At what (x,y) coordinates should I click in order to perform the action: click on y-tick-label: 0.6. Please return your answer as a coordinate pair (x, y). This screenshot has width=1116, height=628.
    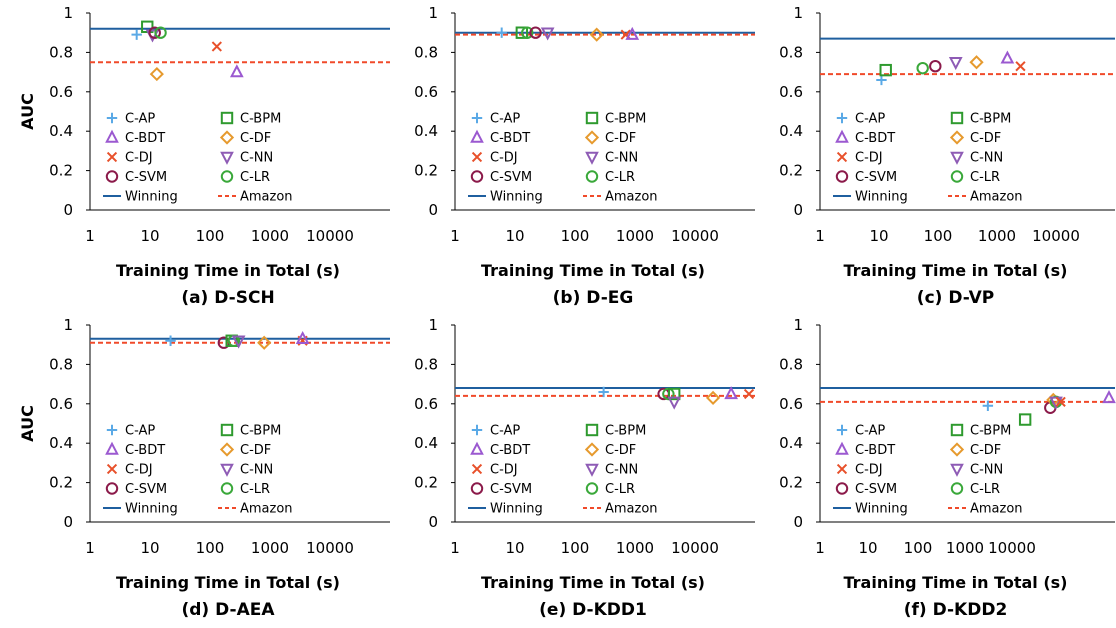
    Looking at the image, I should click on (426, 404).